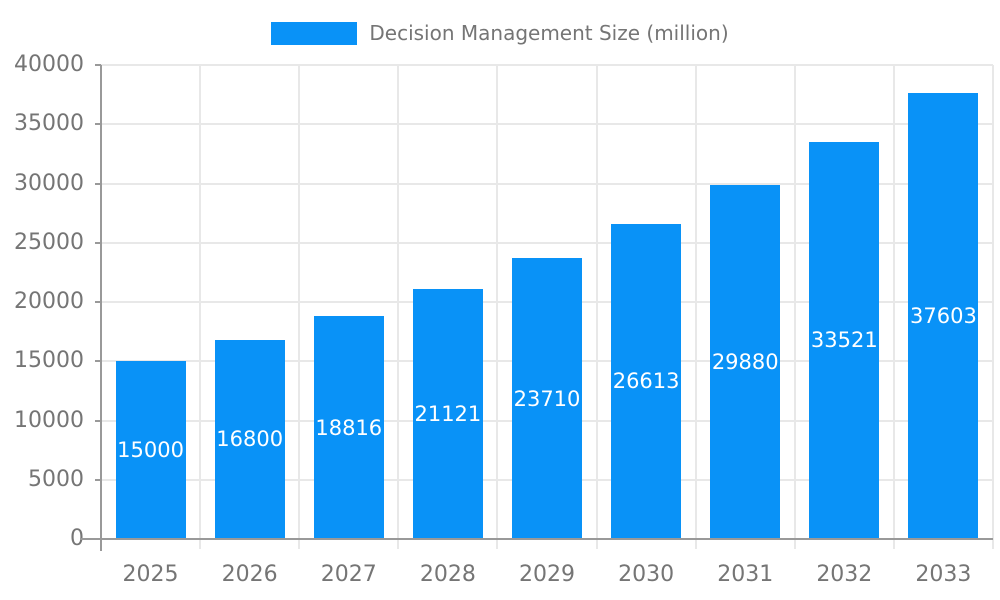  I want to click on bar-value-label: 21121, so click(448, 413).